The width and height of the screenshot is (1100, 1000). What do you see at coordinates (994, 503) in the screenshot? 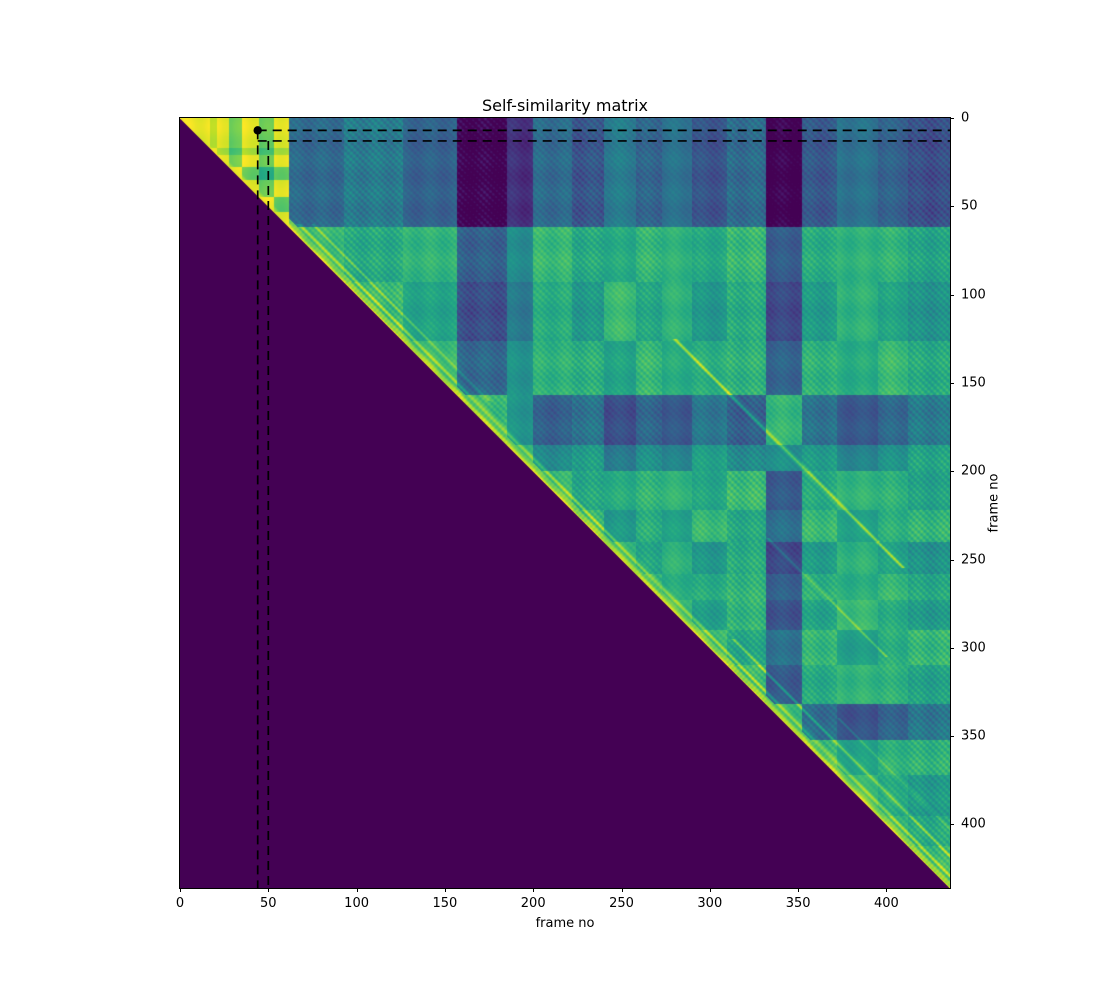
I see `y-axis-label: frame no` at bounding box center [994, 503].